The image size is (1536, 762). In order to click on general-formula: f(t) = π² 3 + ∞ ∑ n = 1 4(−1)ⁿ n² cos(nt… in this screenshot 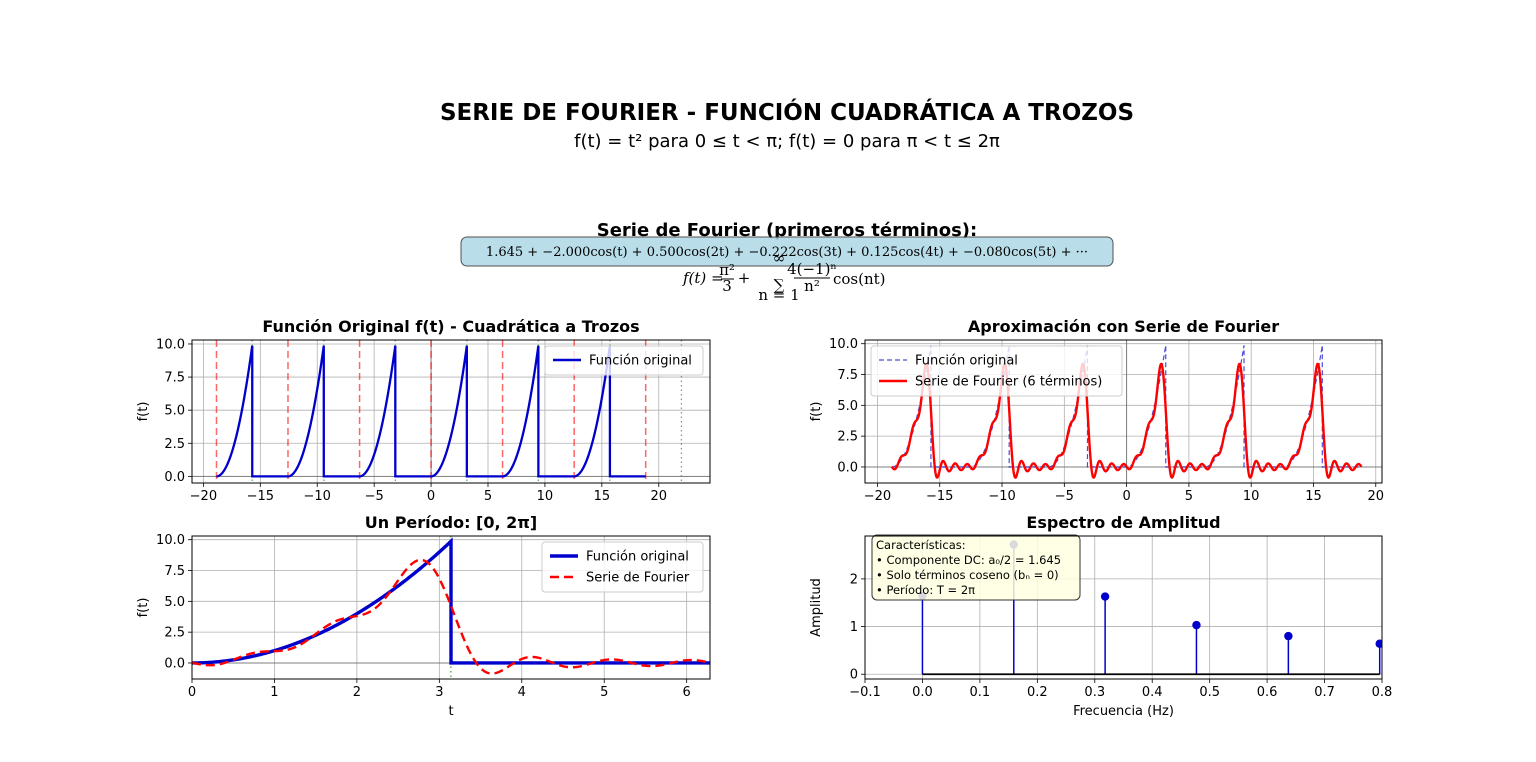, I will do `click(784, 276)`.